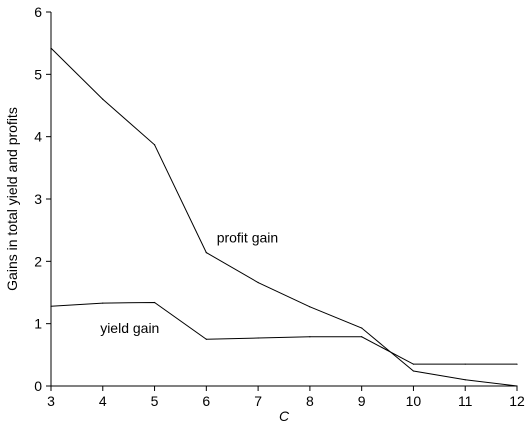 This screenshot has width=526, height=428. What do you see at coordinates (12, 199) in the screenshot?
I see `y-axis-label: Gains in total yield and profits` at bounding box center [12, 199].